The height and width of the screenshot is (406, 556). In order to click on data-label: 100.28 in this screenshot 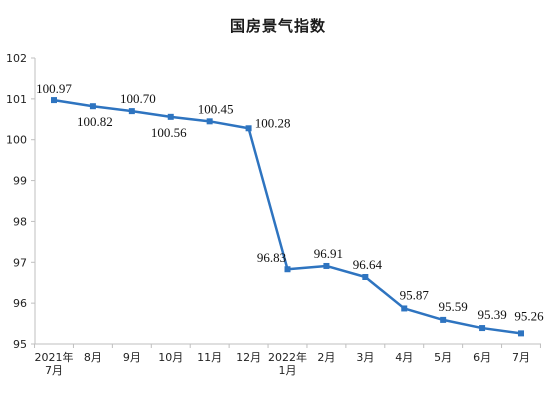, I will do `click(273, 122)`.